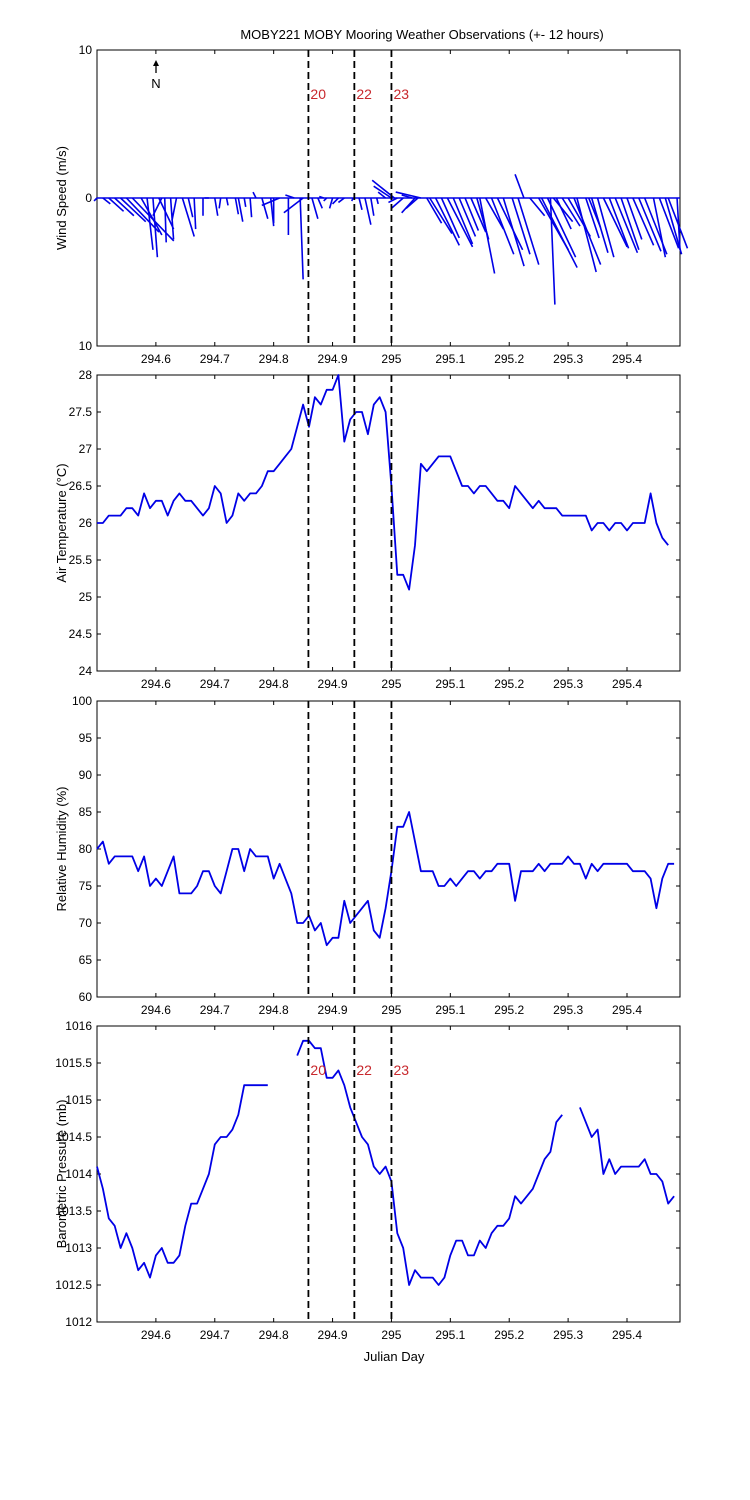 The width and height of the screenshot is (750, 1500). What do you see at coordinates (318, 1070) in the screenshot?
I see `event-marker-label: 20` at bounding box center [318, 1070].